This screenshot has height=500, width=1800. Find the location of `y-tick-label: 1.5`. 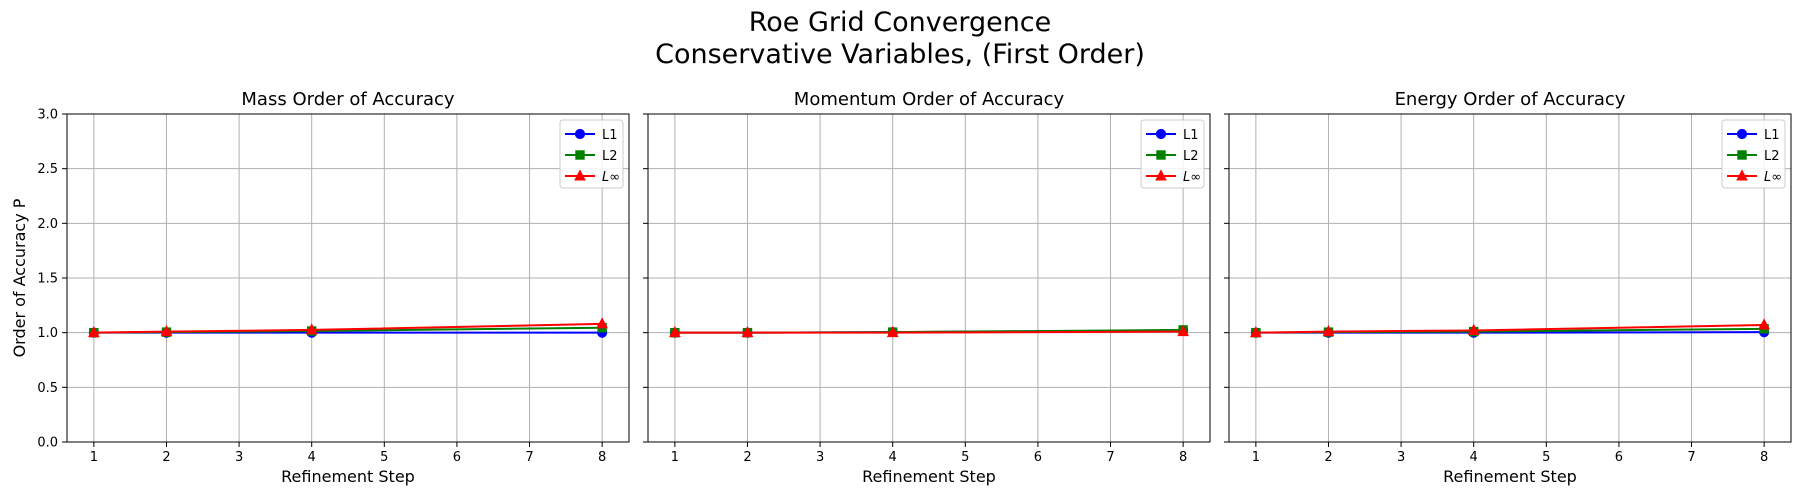

y-tick-label: 1.5 is located at coordinates (47, 279).